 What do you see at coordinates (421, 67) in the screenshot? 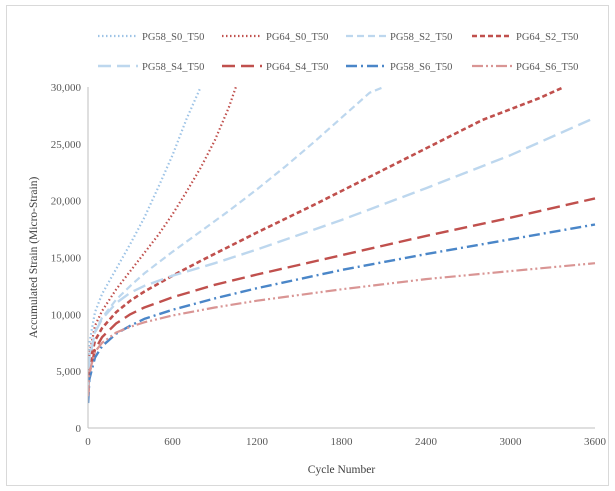
I see `legend-label: PG58_S6_T50` at bounding box center [421, 67].